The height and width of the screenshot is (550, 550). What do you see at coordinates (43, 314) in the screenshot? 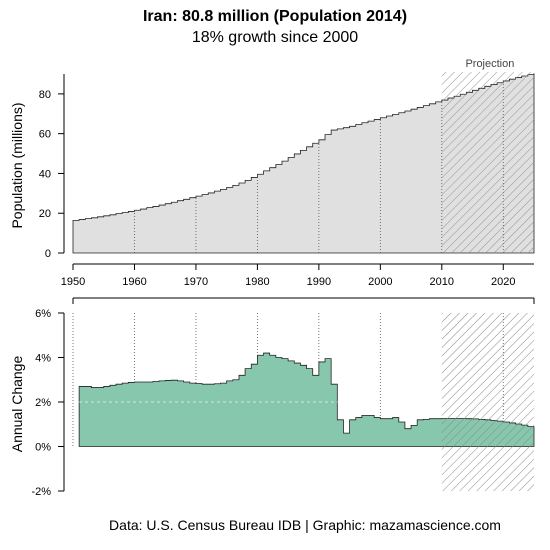
I see `annual-change-y-tick-label: 6%` at bounding box center [43, 314].